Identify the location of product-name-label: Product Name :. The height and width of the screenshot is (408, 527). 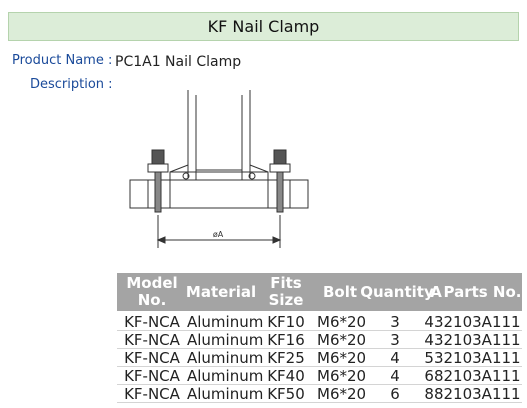
(62, 60).